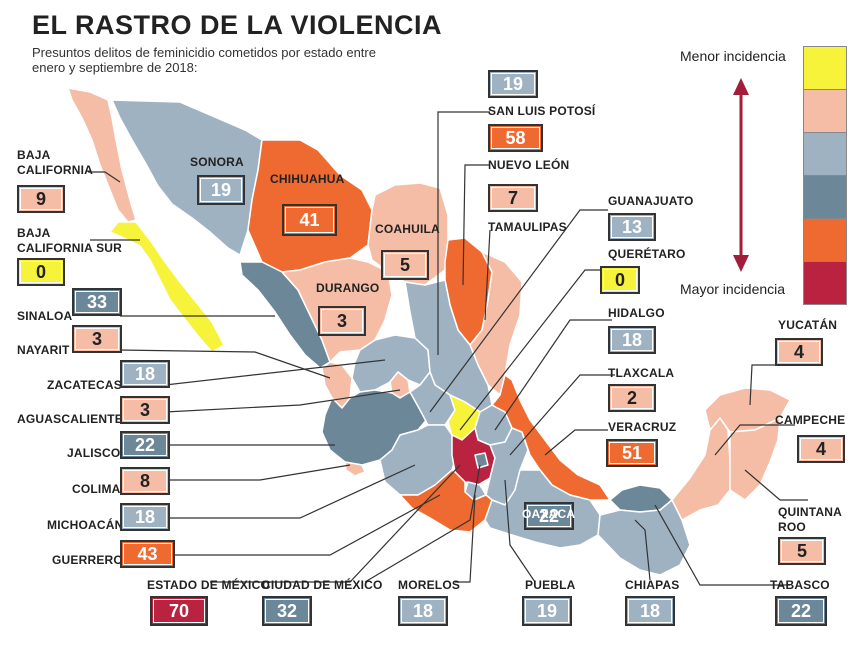  What do you see at coordinates (801, 611) in the screenshot?
I see `value-tabasco: 22` at bounding box center [801, 611].